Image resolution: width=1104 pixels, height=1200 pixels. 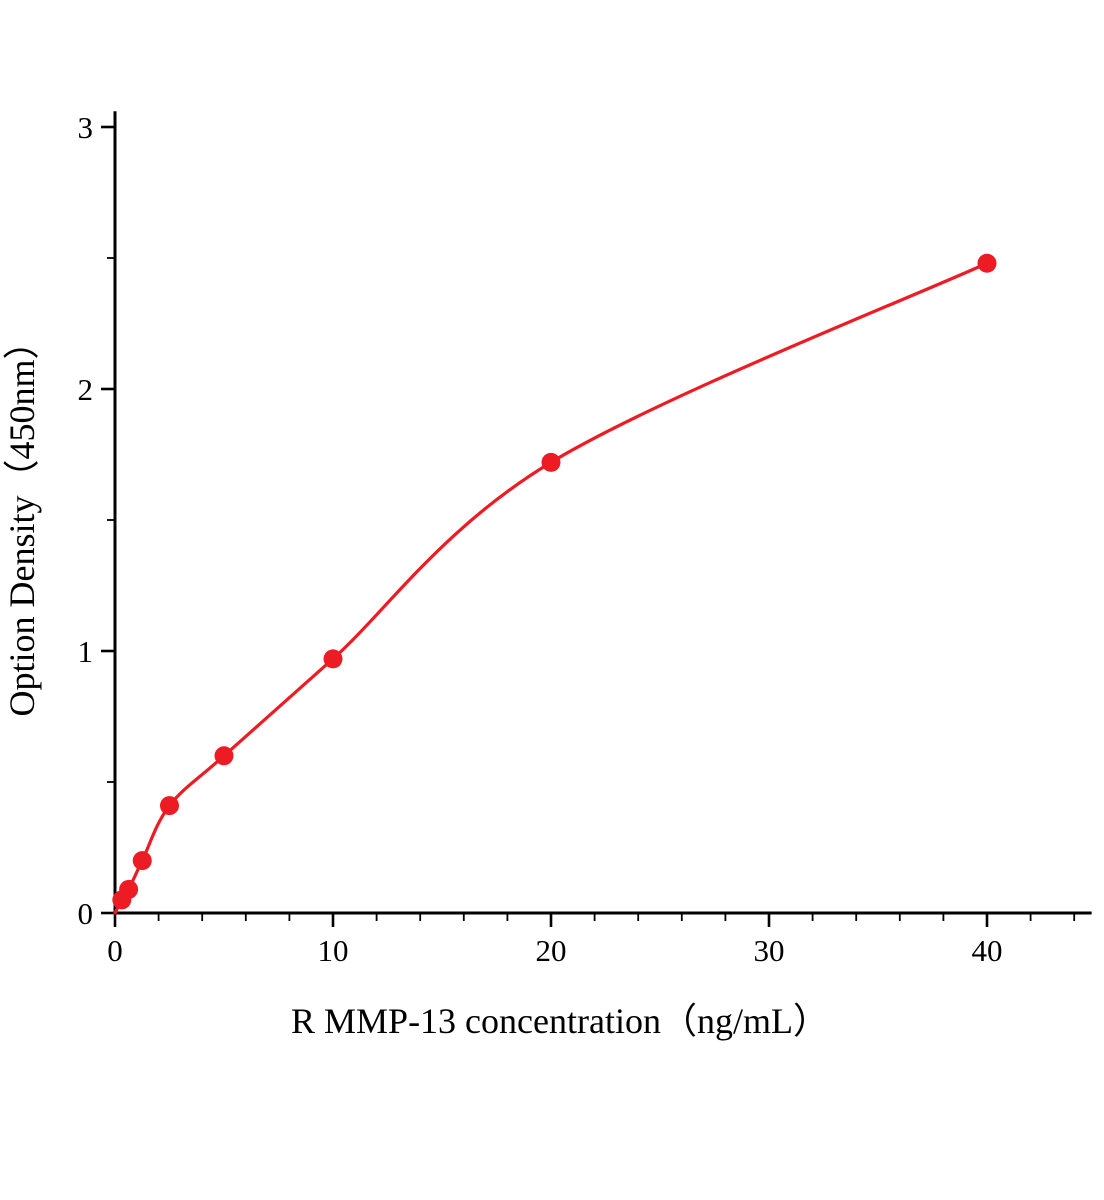 I want to click on x-axis-label: R MMP-13 concentration（ng/mL）, so click(x=560, y=1021).